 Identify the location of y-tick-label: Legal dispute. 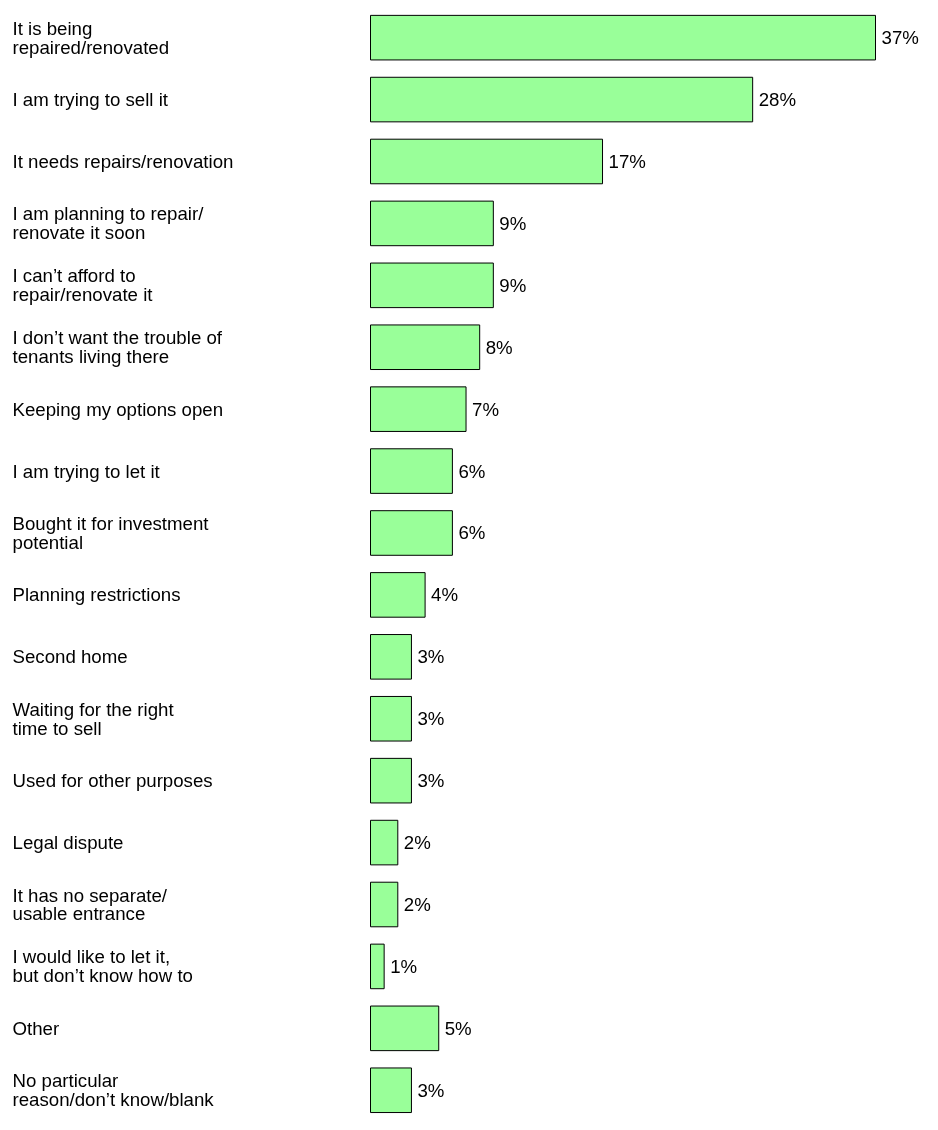
(68, 843).